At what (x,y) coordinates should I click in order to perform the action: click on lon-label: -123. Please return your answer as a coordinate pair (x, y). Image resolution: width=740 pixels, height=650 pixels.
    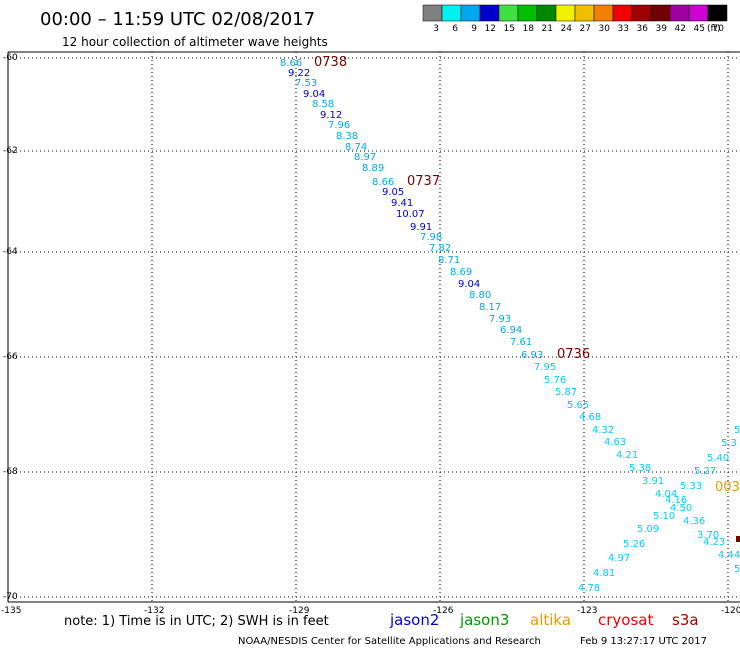
    Looking at the image, I should click on (587, 611).